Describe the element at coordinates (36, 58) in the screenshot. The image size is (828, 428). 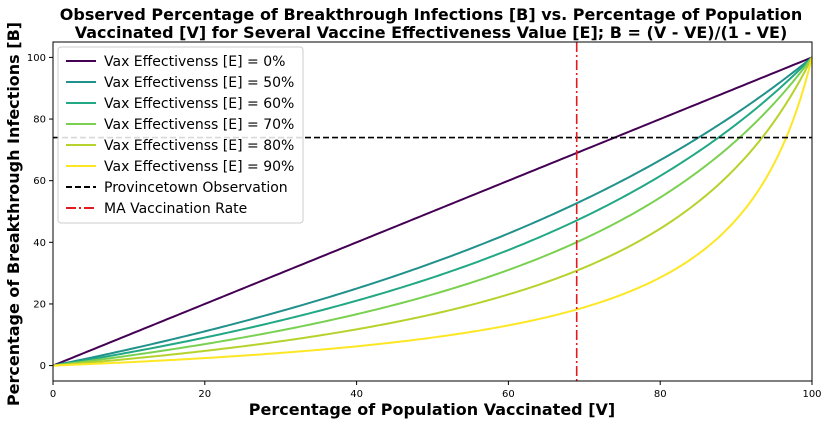
I see `y-tick-label-5: 100` at that location.